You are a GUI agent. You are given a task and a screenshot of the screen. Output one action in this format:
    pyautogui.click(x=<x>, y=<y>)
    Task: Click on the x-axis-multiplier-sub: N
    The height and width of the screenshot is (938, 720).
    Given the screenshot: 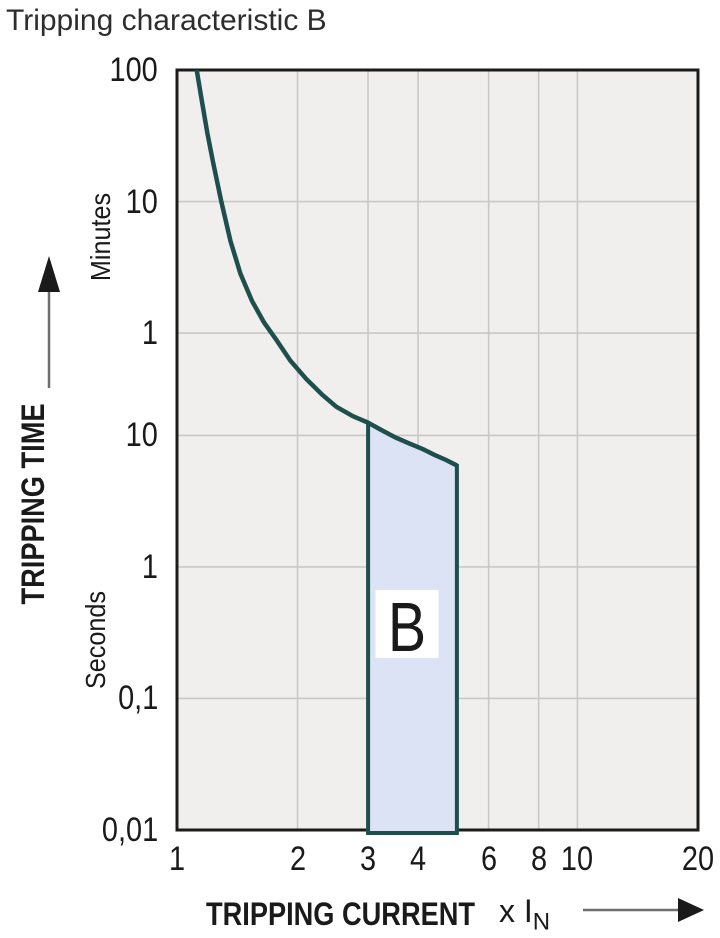 What is the action you would take?
    pyautogui.click(x=541, y=922)
    